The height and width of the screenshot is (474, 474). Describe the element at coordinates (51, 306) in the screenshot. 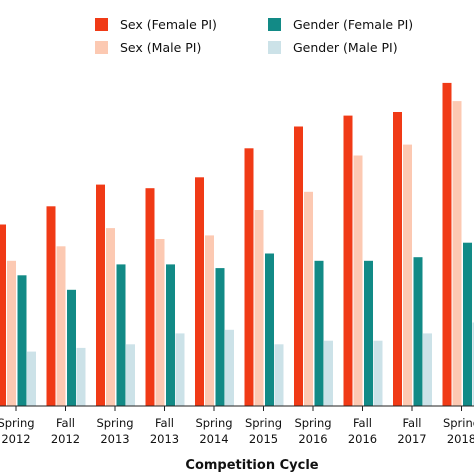

I see `bar-series0-cat1` at that location.